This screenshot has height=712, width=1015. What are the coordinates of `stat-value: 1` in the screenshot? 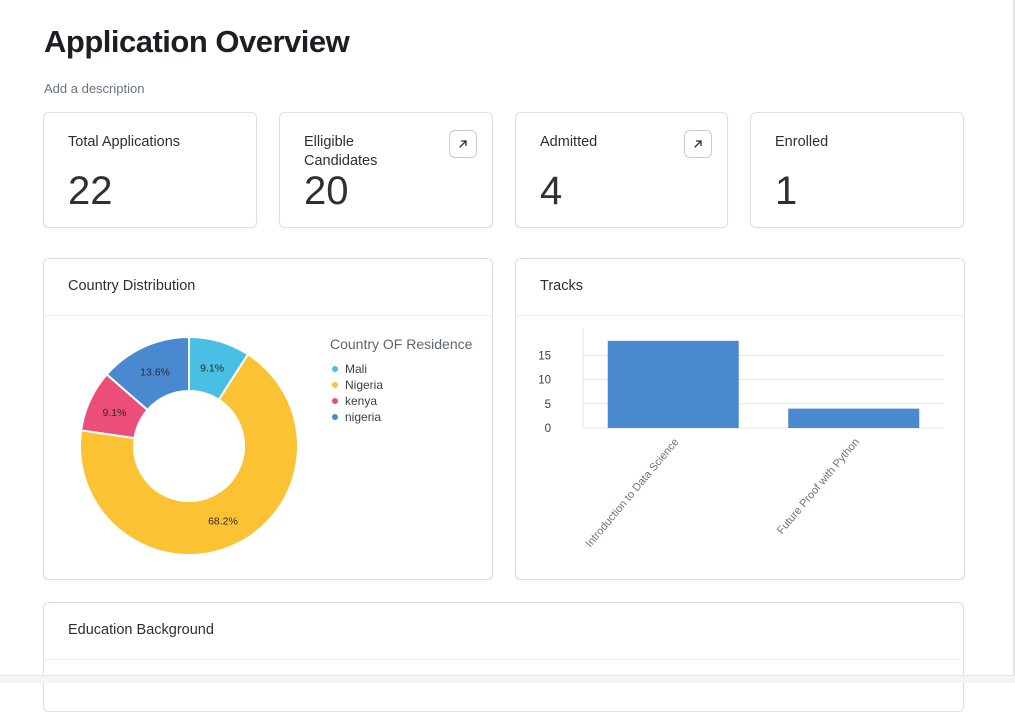 It's located at (786, 191).